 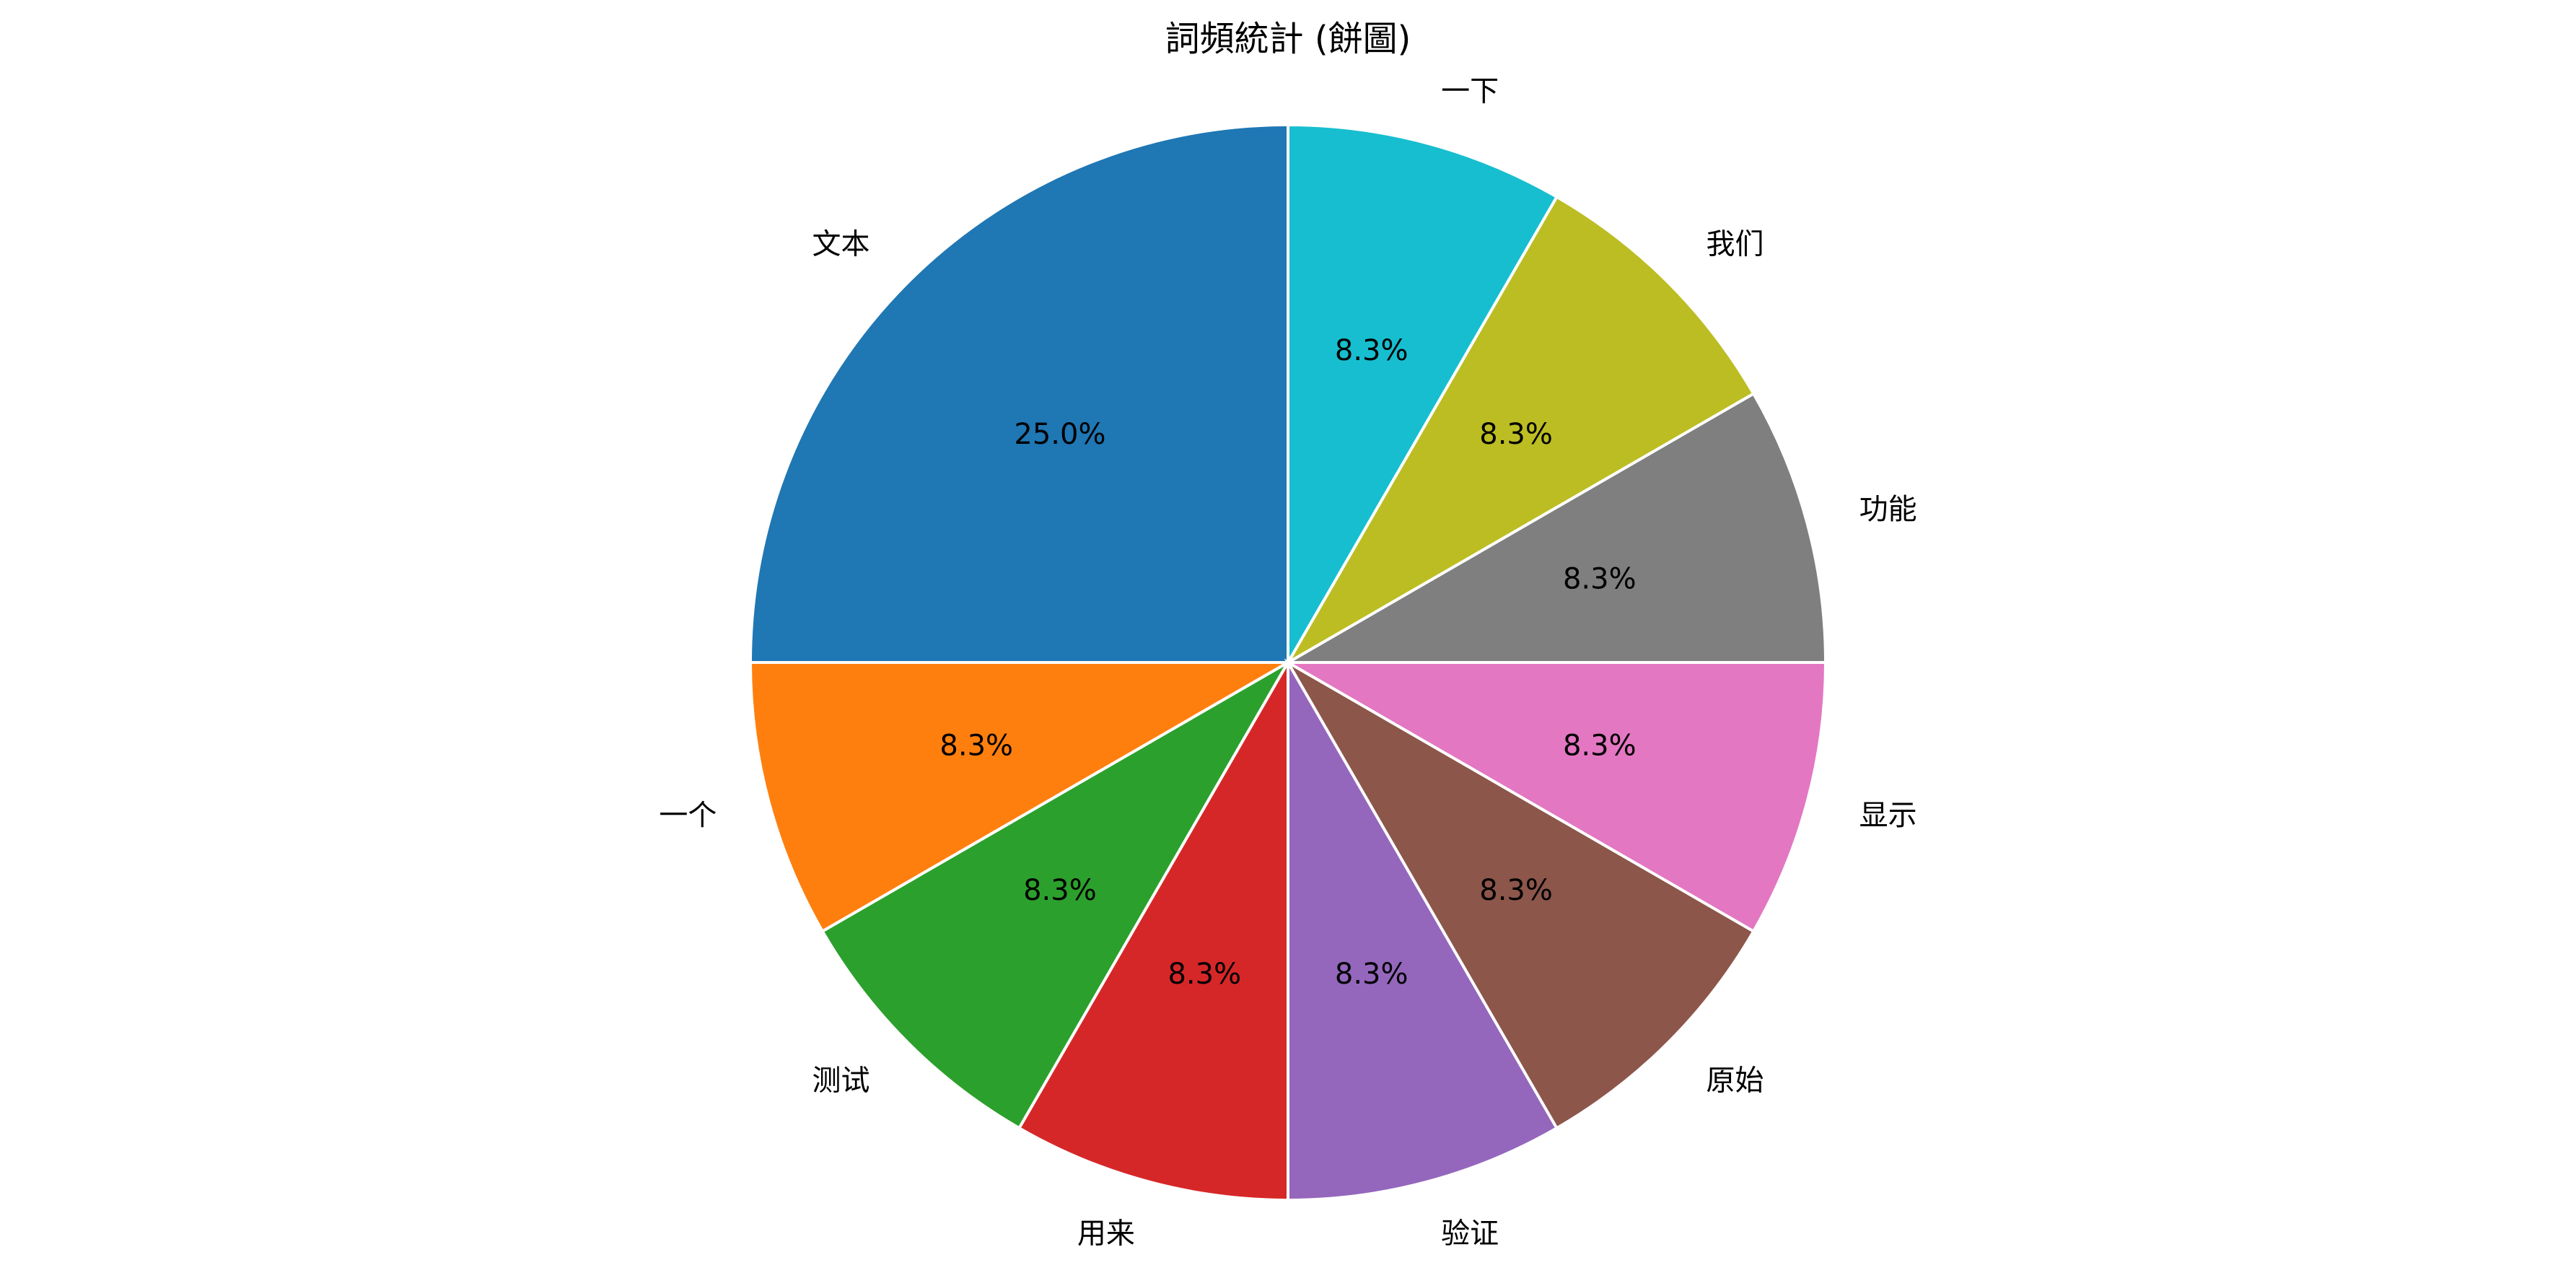 I want to click on slice-label-0: 文本, so click(x=841, y=244).